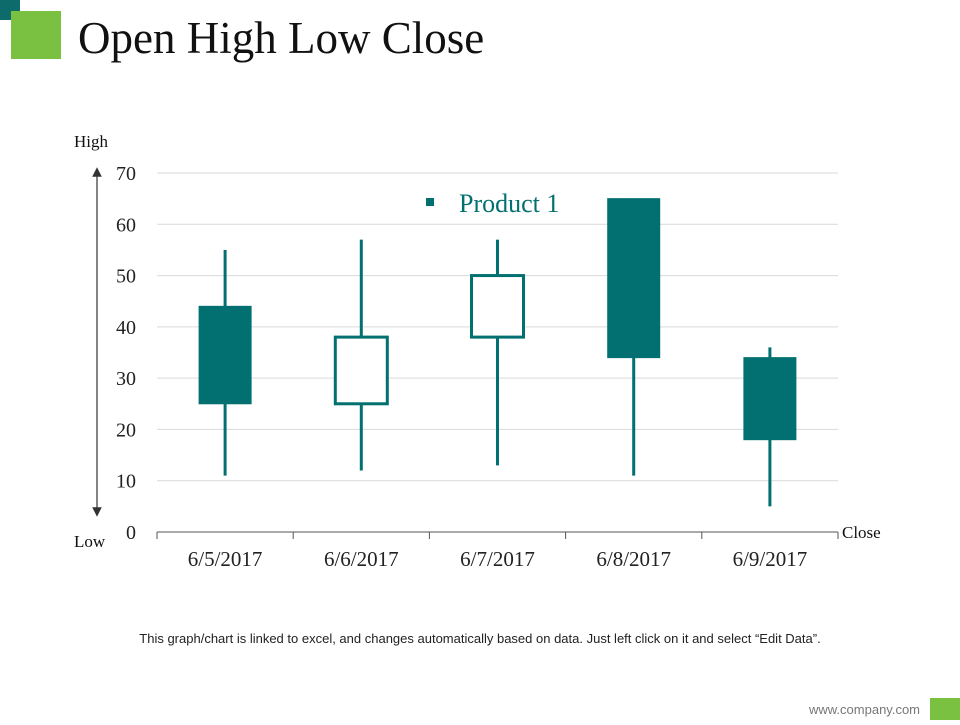 The width and height of the screenshot is (960, 725). I want to click on legend-swatch, so click(430, 202).